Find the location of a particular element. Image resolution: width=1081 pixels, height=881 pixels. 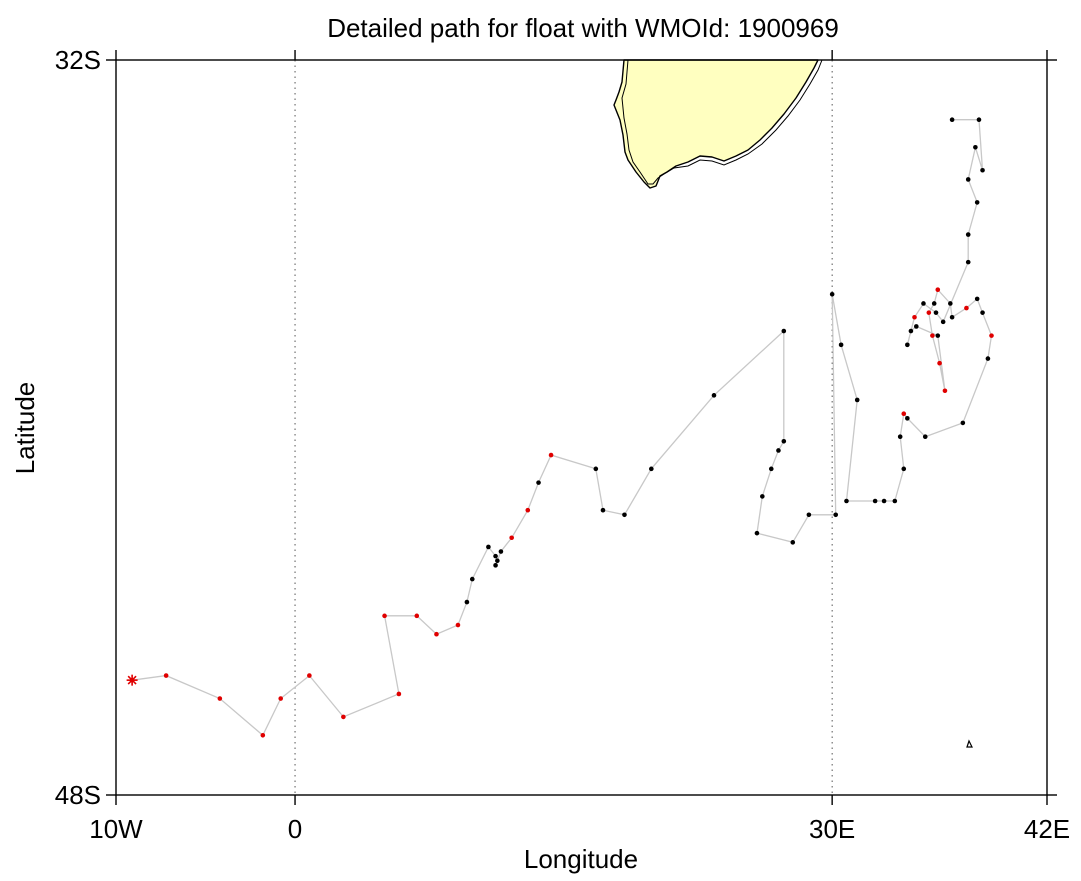

start-asterisk-marker is located at coordinates (132, 680).